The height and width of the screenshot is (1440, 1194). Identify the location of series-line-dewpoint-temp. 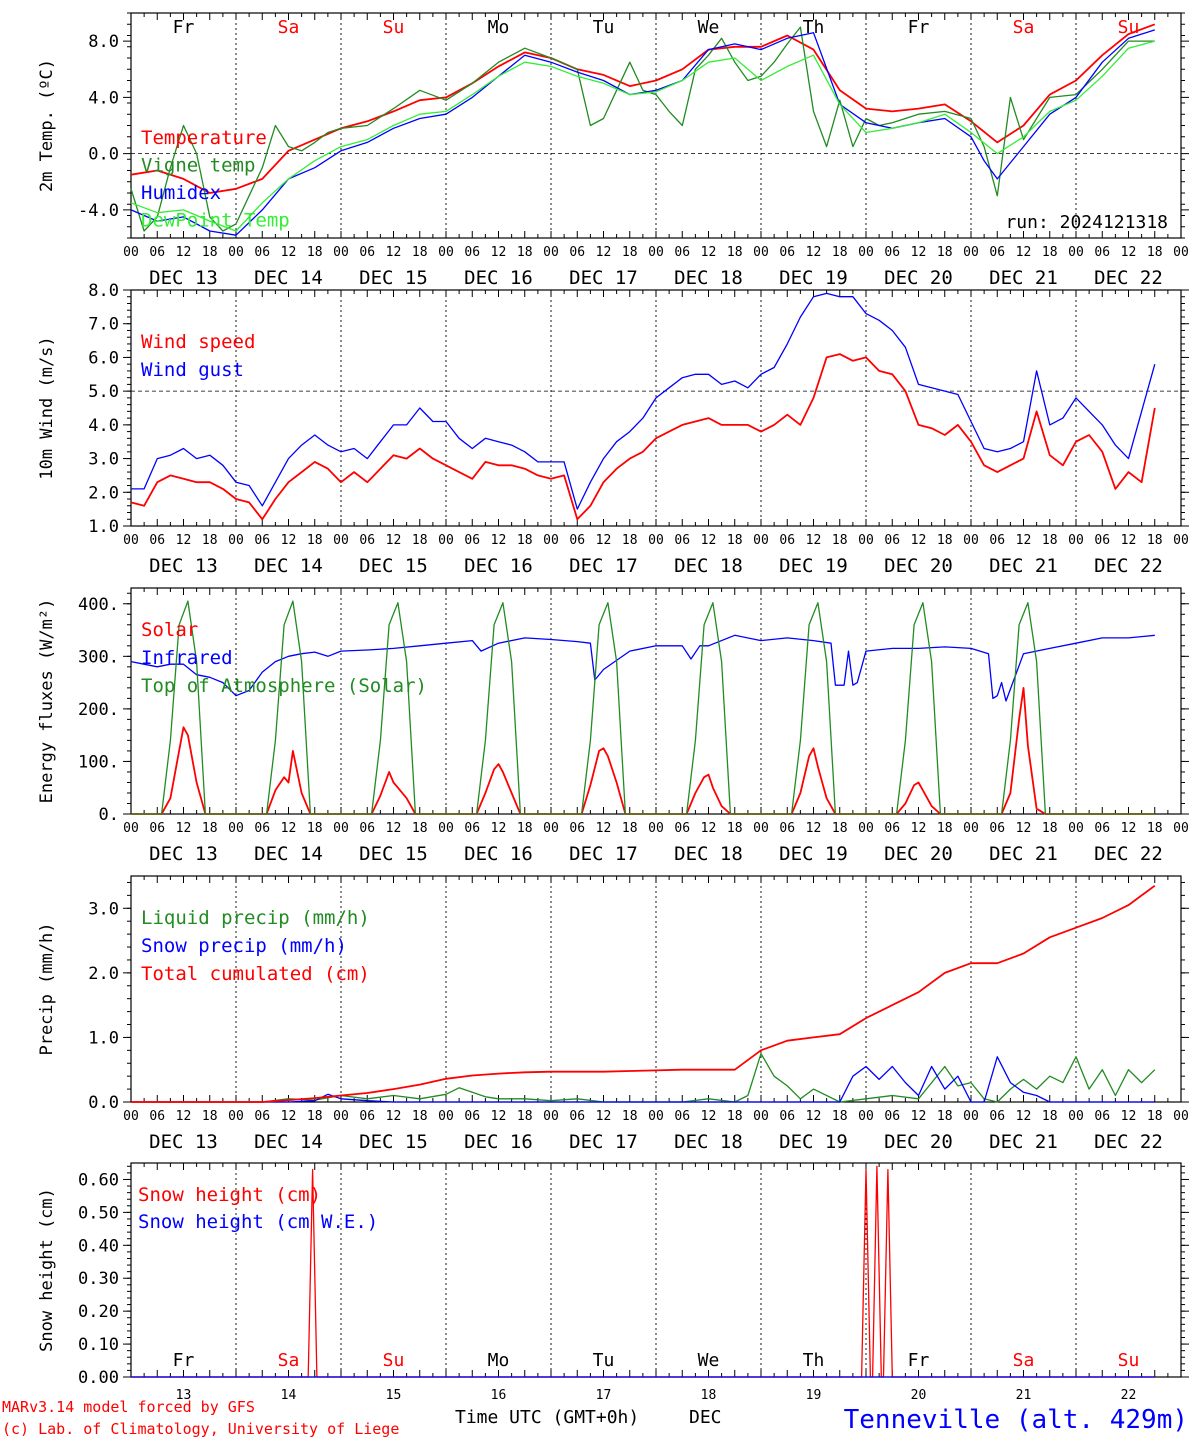
(642, 136).